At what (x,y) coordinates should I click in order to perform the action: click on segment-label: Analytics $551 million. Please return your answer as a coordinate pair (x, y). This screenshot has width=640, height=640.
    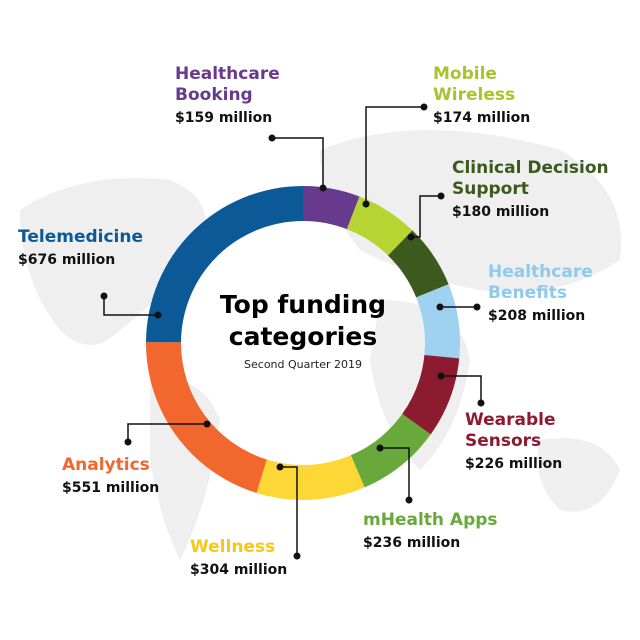
    Looking at the image, I should click on (132, 477).